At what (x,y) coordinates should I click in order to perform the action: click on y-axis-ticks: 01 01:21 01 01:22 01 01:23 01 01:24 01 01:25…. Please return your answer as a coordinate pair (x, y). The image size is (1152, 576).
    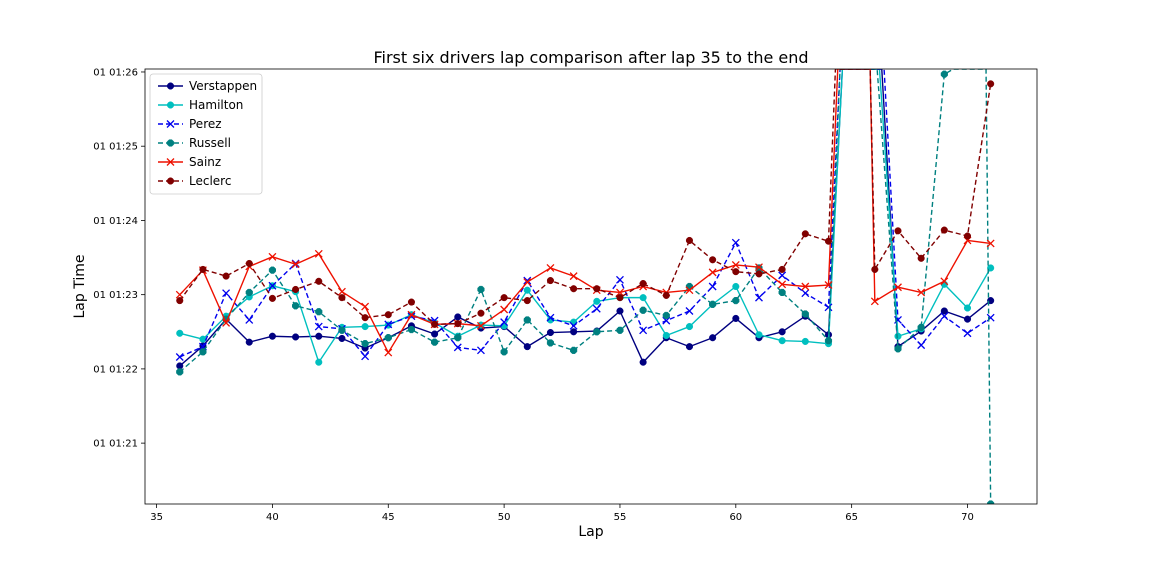
    Looking at the image, I should click on (119, 258).